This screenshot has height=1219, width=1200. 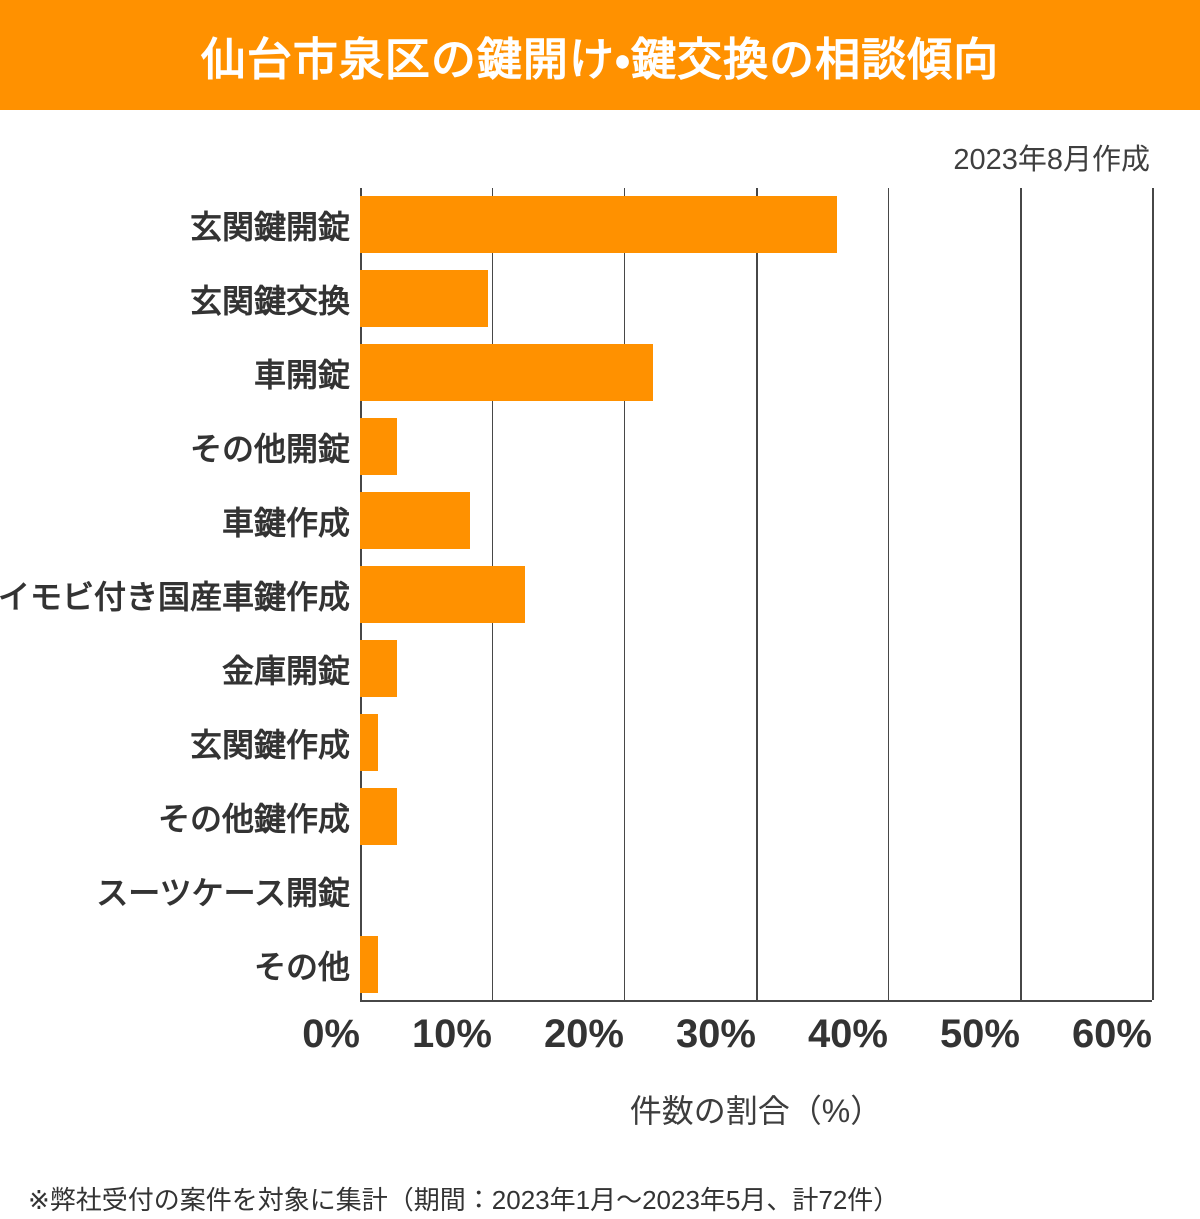 I want to click on chart-row: その他, so click(x=576, y=965).